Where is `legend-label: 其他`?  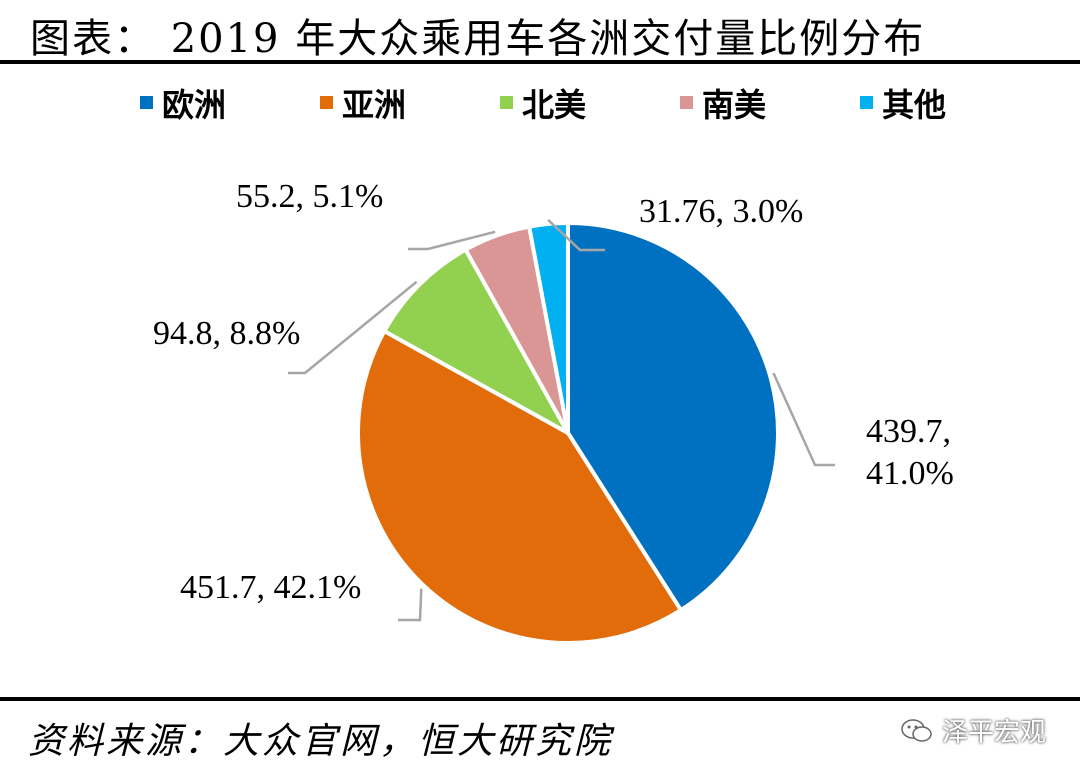 legend-label: 其他 is located at coordinates (914, 105).